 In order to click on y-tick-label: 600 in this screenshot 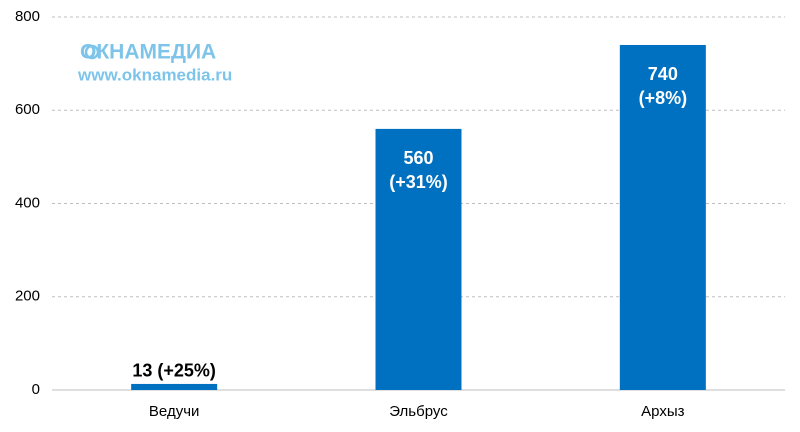, I will do `click(27, 109)`.